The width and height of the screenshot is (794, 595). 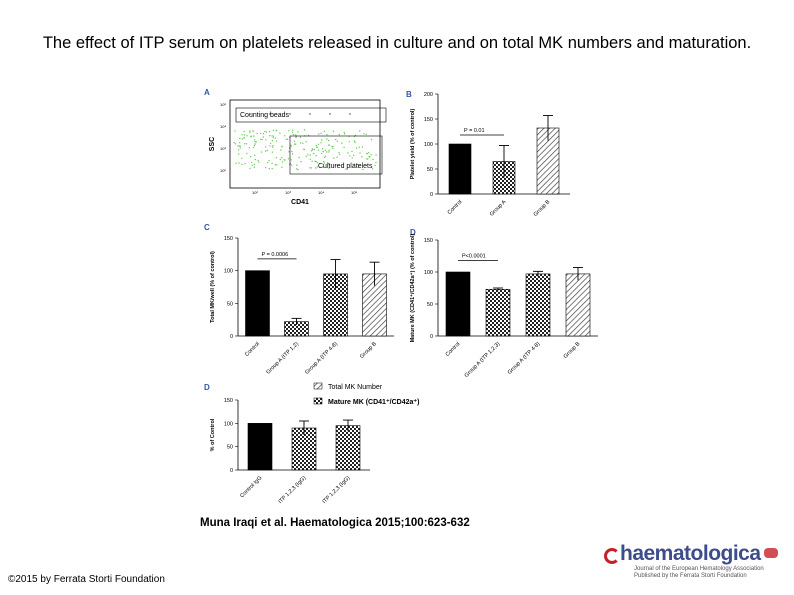 I want to click on a-ytick-2: 10⁴, so click(x=223, y=126).